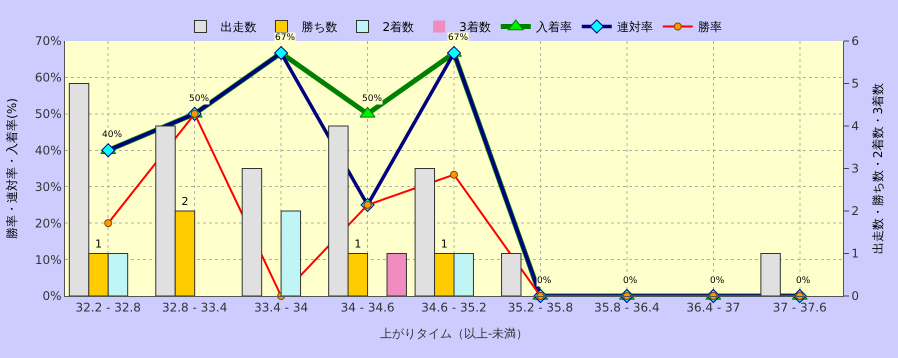 Image resolution: width=898 pixels, height=358 pixels. What do you see at coordinates (627, 307) in the screenshot?
I see `x-tick-label: 35.8 - 36.4` at bounding box center [627, 307].